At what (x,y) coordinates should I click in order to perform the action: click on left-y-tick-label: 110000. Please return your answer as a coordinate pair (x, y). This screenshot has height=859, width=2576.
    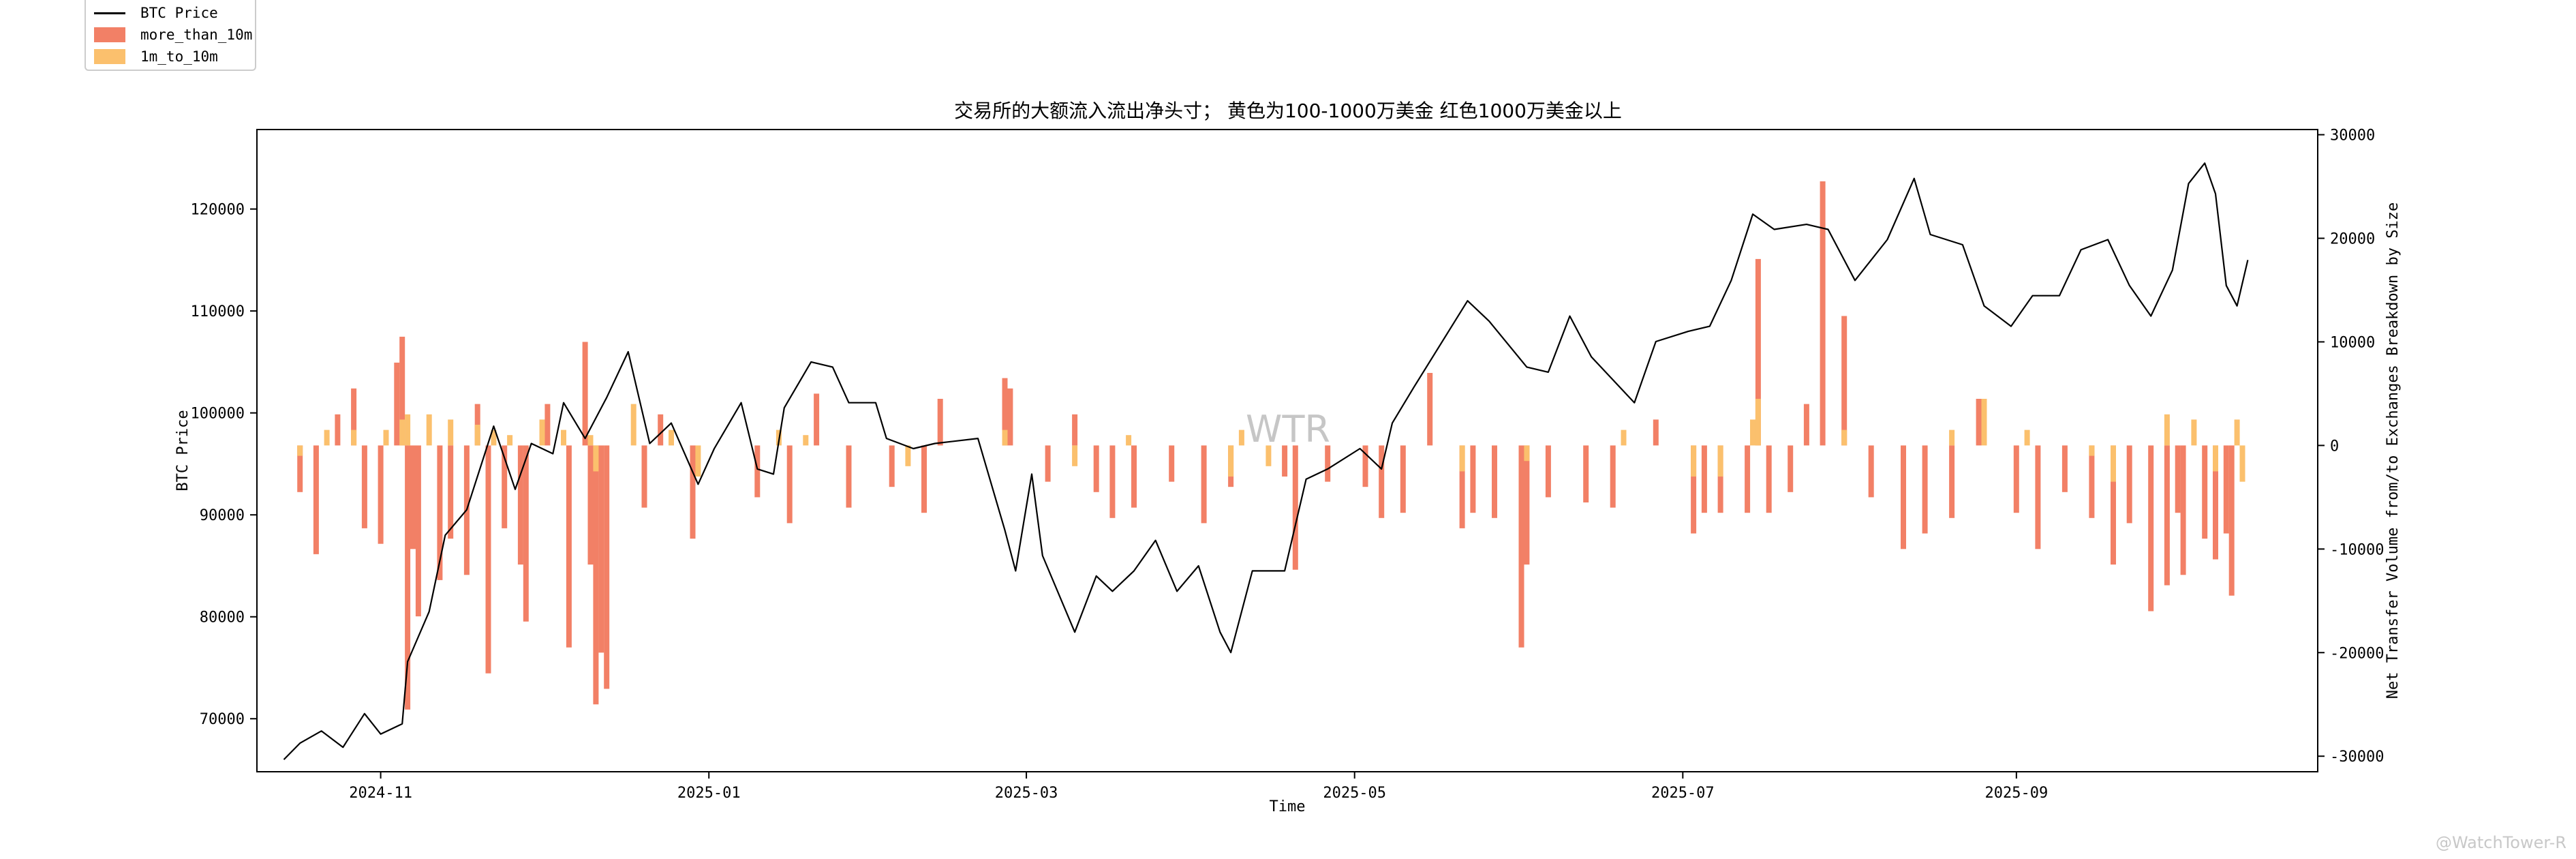
    Looking at the image, I should click on (218, 311).